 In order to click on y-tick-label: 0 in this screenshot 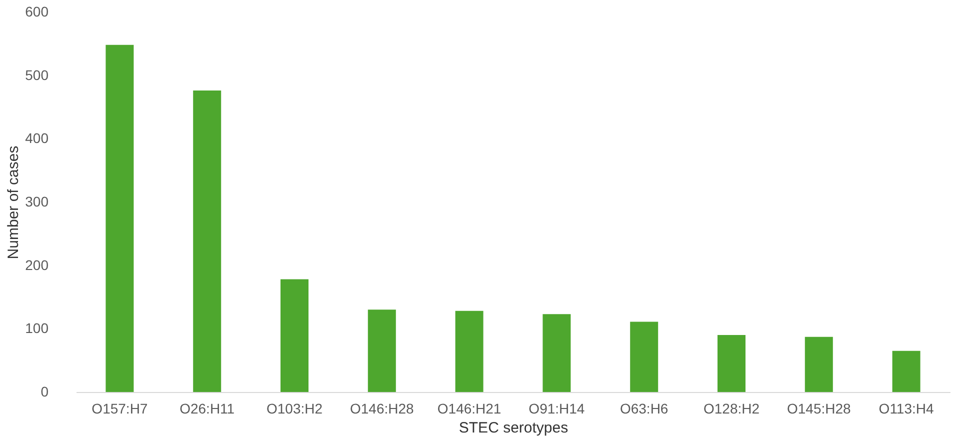, I will do `click(44, 392)`.